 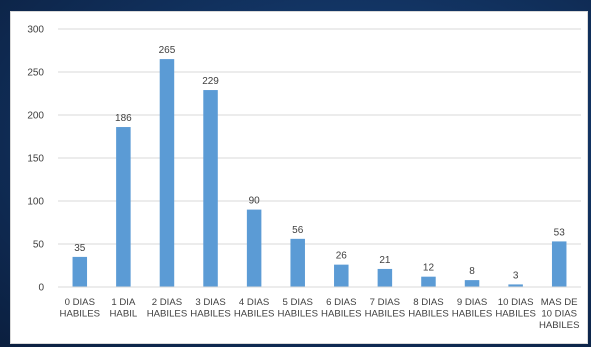 I want to click on data-label: 21, so click(x=385, y=260).